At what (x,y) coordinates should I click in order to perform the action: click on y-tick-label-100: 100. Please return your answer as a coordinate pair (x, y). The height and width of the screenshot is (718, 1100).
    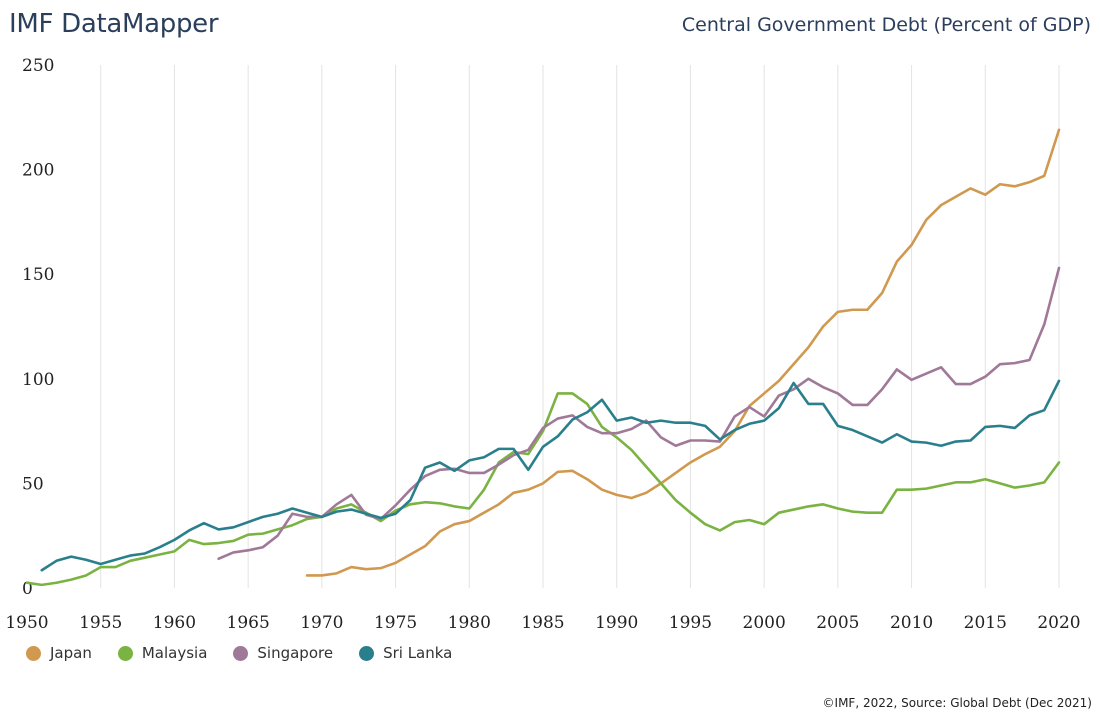
    Looking at the image, I should click on (38, 380).